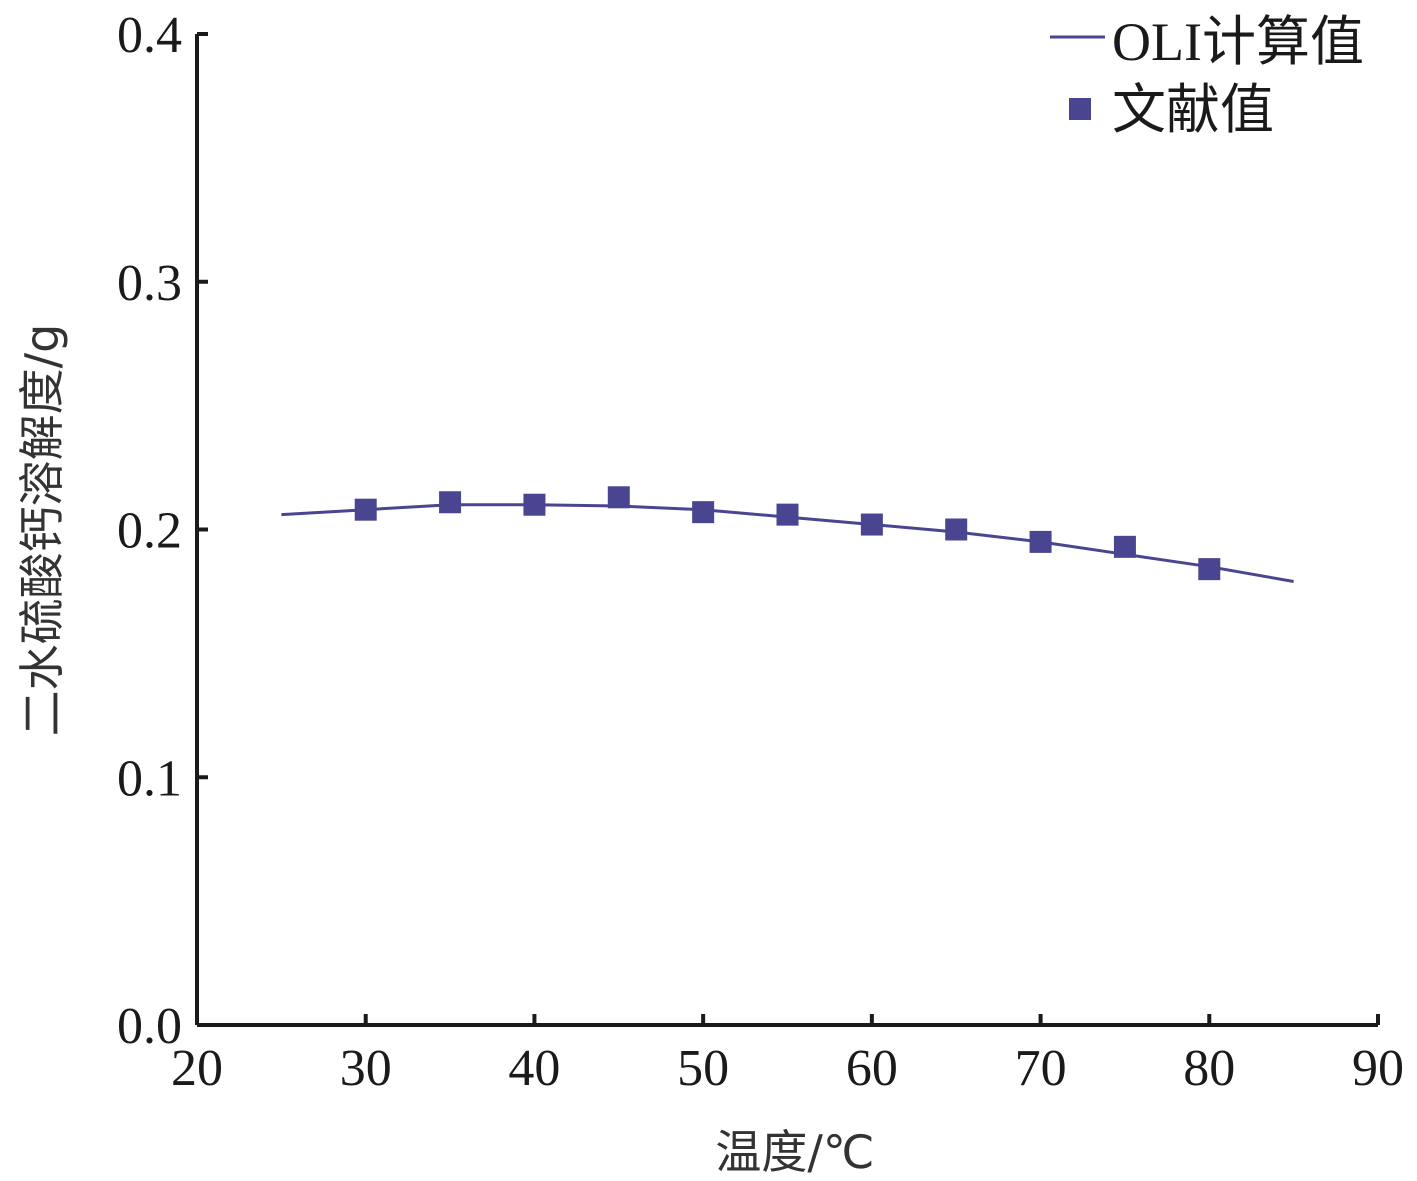 This screenshot has height=1181, width=1417. Describe the element at coordinates (1041, 1068) in the screenshot. I see `x-tick-label: 70` at that location.